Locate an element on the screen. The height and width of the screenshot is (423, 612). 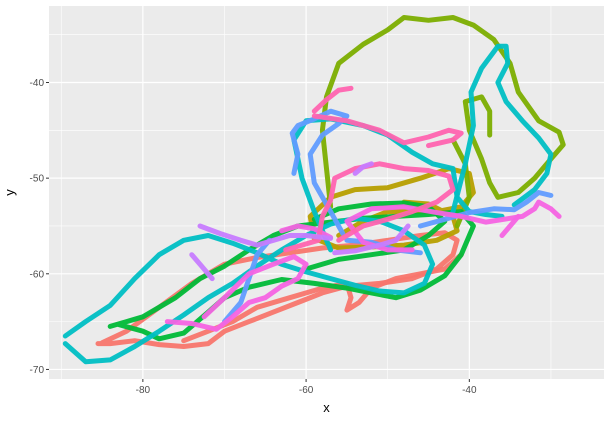
y-tick-label: -70 is located at coordinates (37, 370).